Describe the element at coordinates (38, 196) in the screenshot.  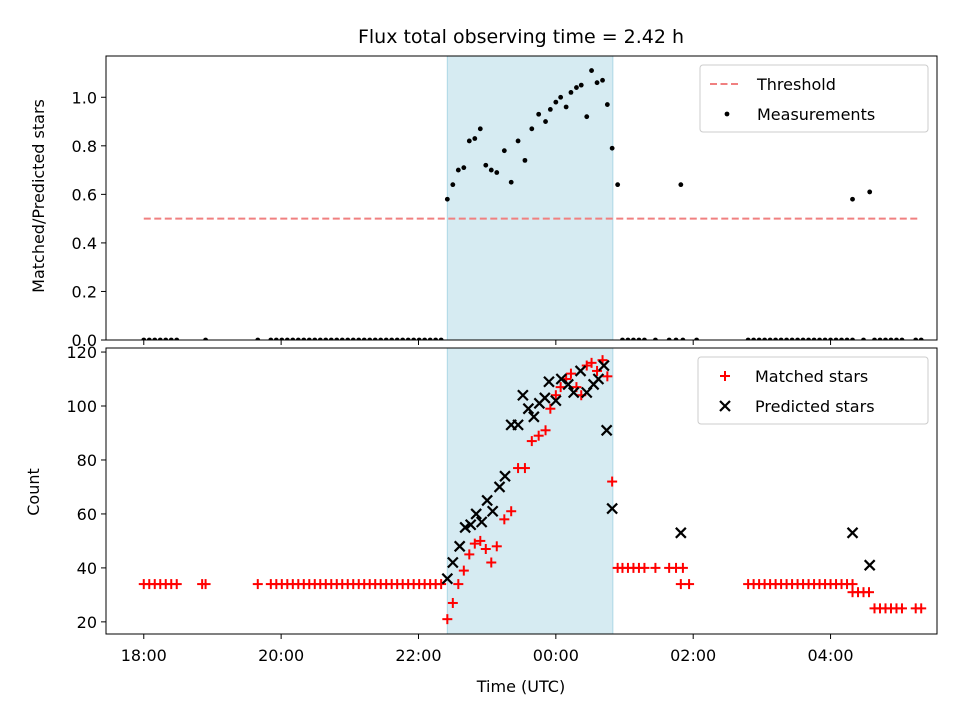
I see `top-y-axis-label: Matched/Predicted stars` at that location.